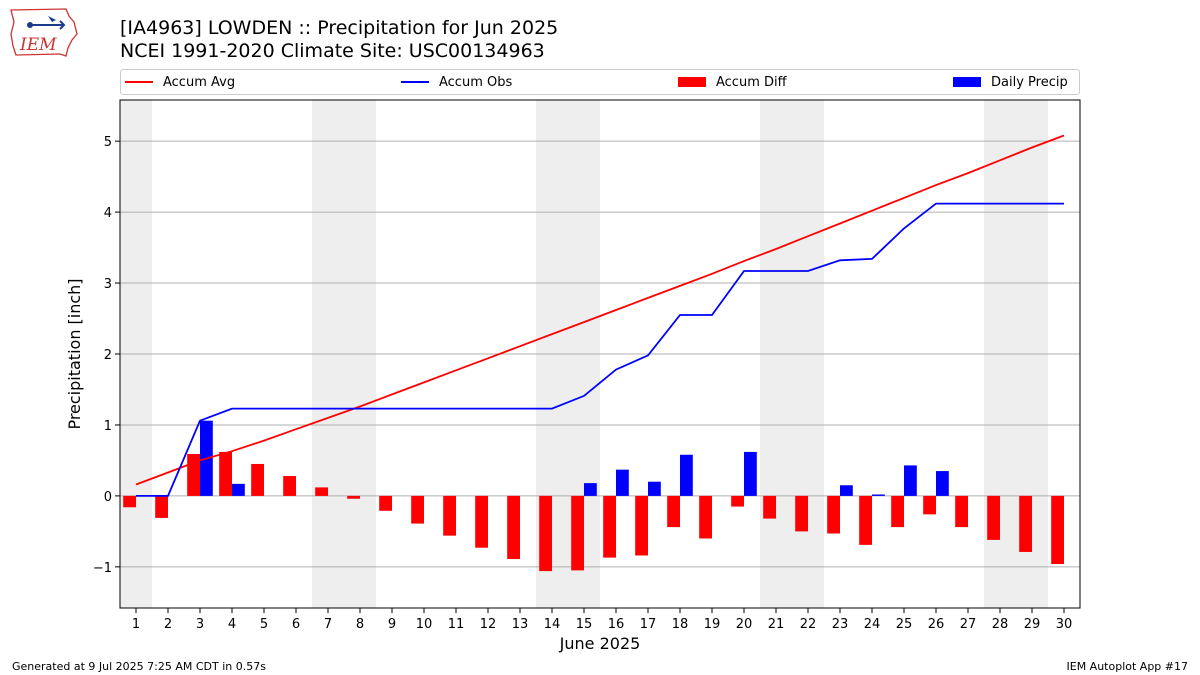 Image resolution: width=1200 pixels, height=675 pixels. I want to click on legend-label: Accum Diff, so click(751, 82).